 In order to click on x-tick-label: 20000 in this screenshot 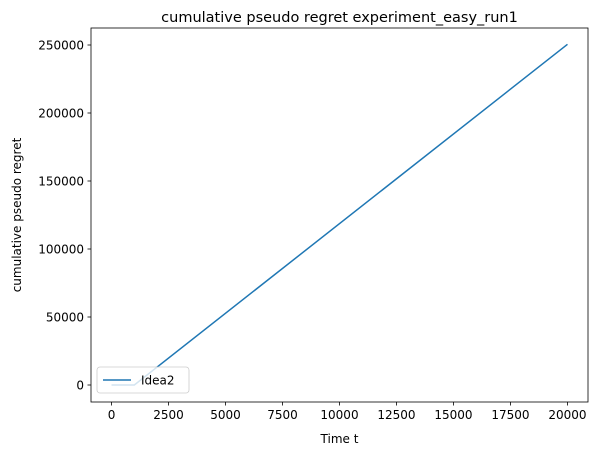, I will do `click(567, 415)`.